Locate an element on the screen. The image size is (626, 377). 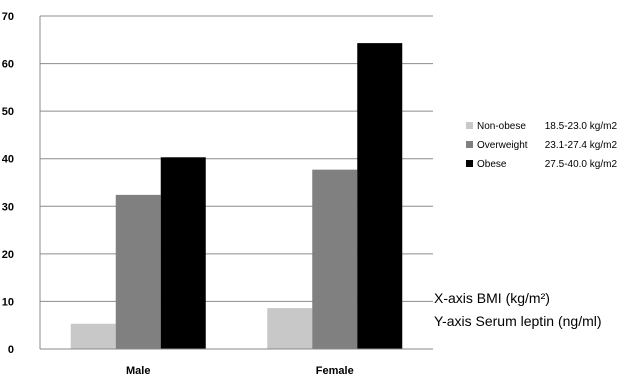
x-axis-note: X-axis BMI (kg/m²) is located at coordinates (492, 298).